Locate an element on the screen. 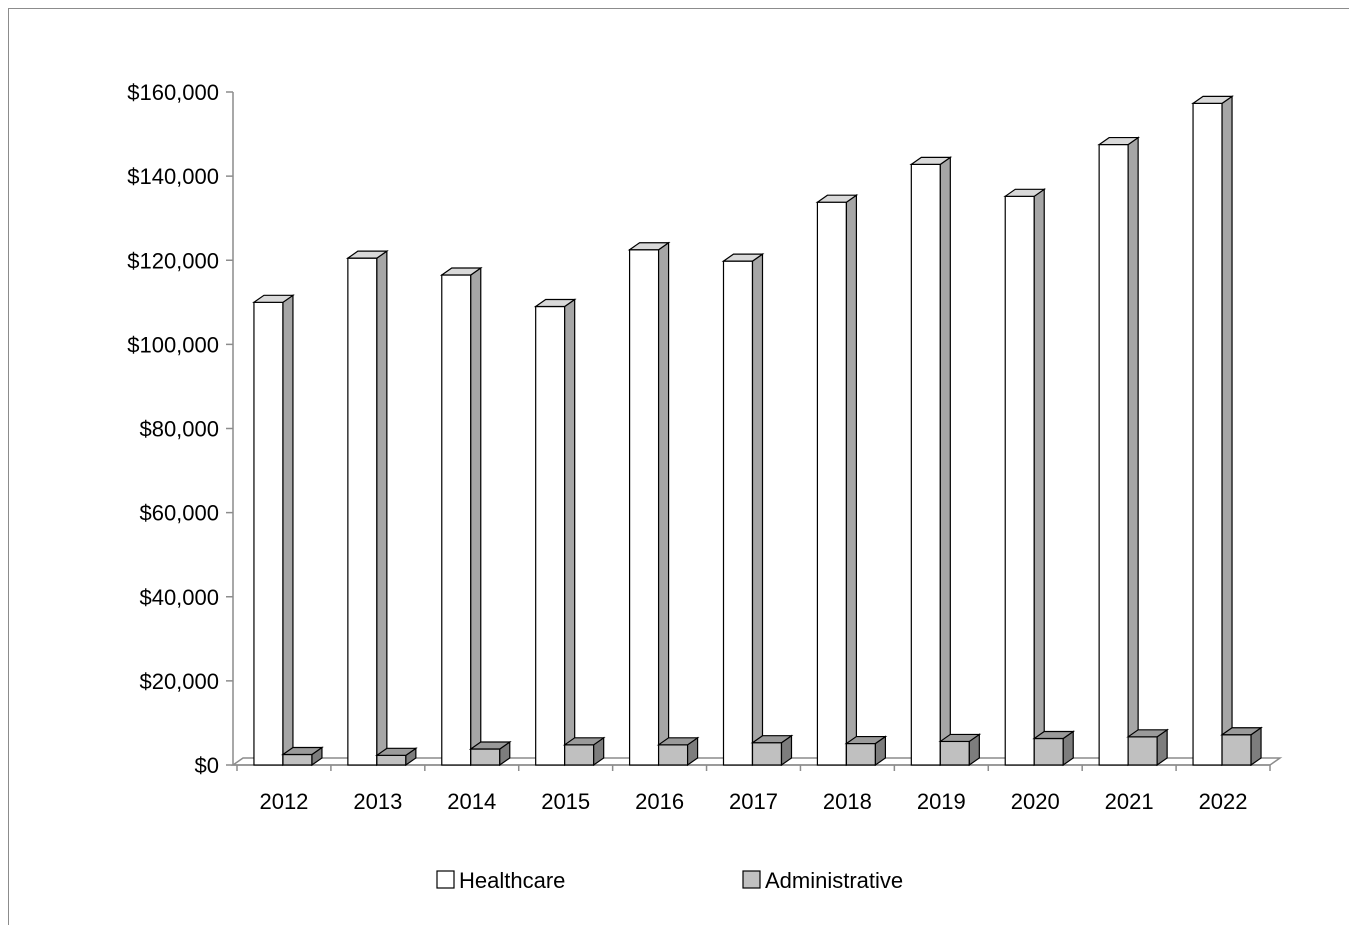  bar-healthcare-2022-side is located at coordinates (1227, 431).